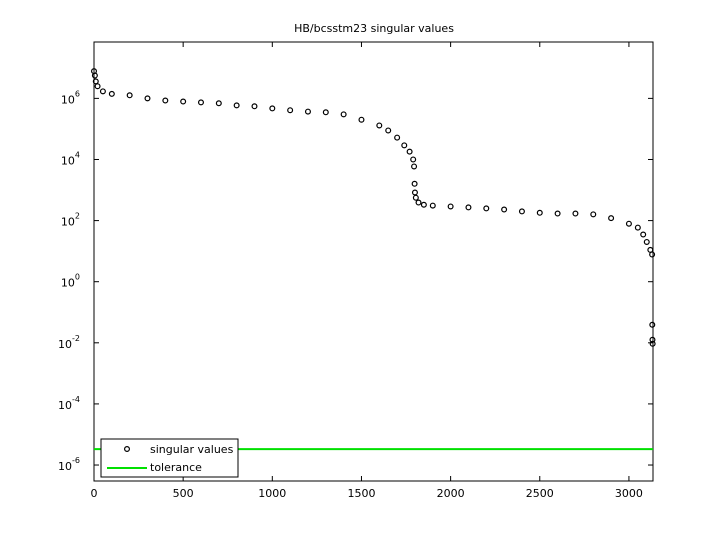  I want to click on x-tick-label: 0, so click(94, 493).